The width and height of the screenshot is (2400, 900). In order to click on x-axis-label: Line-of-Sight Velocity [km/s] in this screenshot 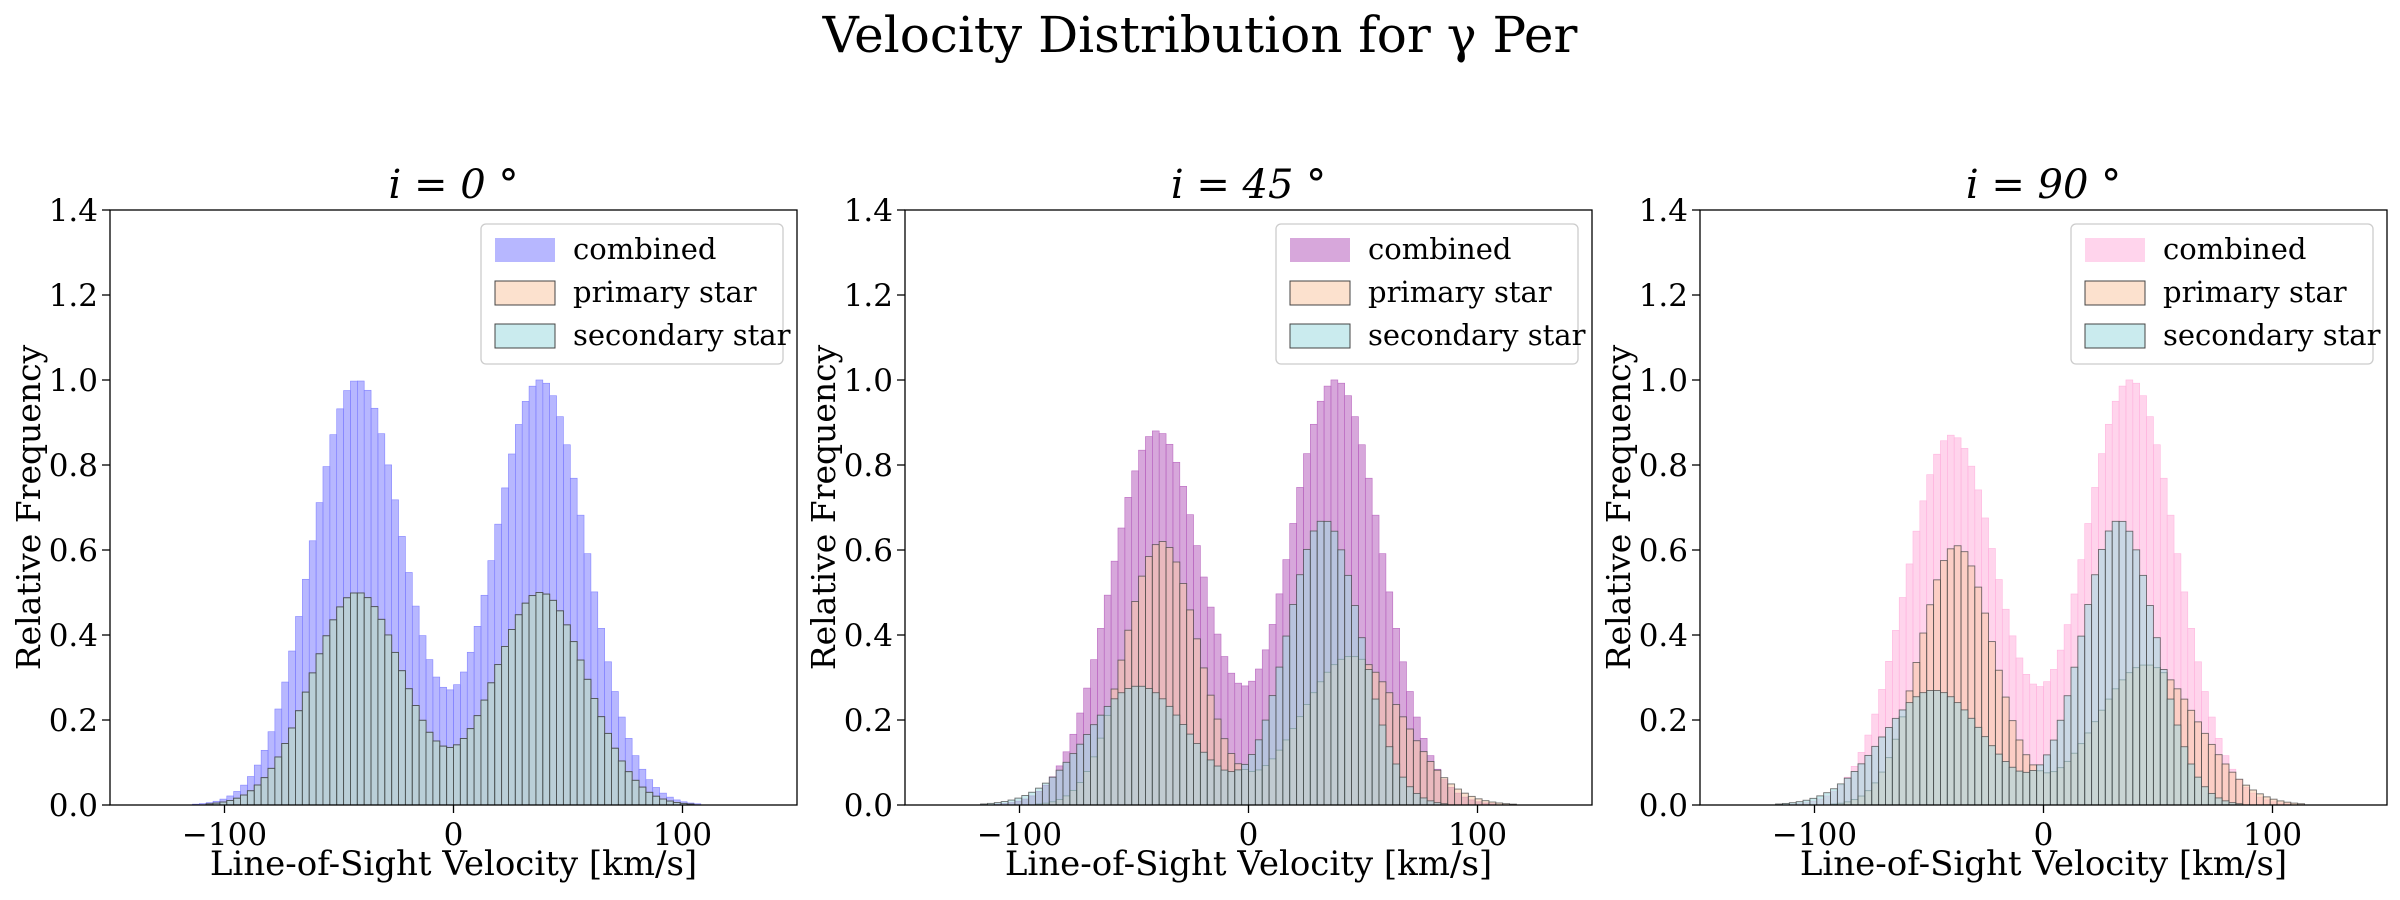, I will do `click(453, 864)`.